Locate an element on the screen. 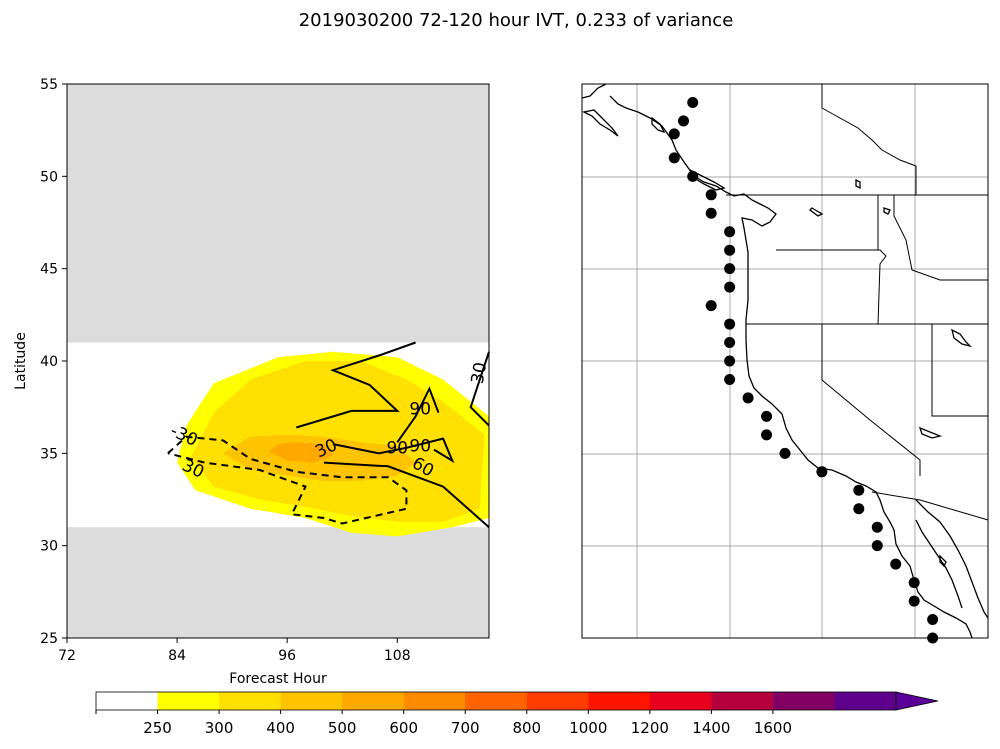 The width and height of the screenshot is (1000, 749). colorbar-tick-label: 400 is located at coordinates (280, 728).